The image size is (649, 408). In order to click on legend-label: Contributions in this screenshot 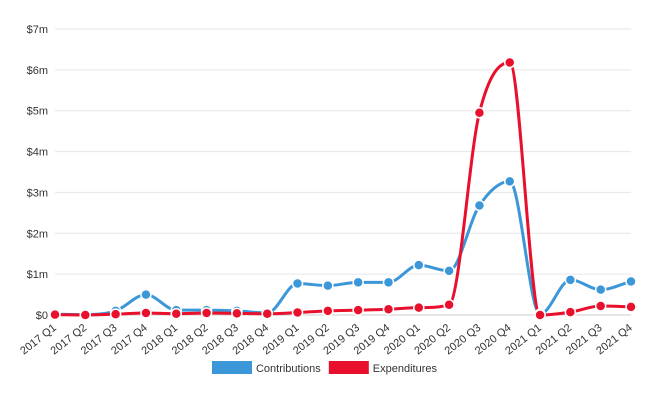, I will do `click(288, 369)`.